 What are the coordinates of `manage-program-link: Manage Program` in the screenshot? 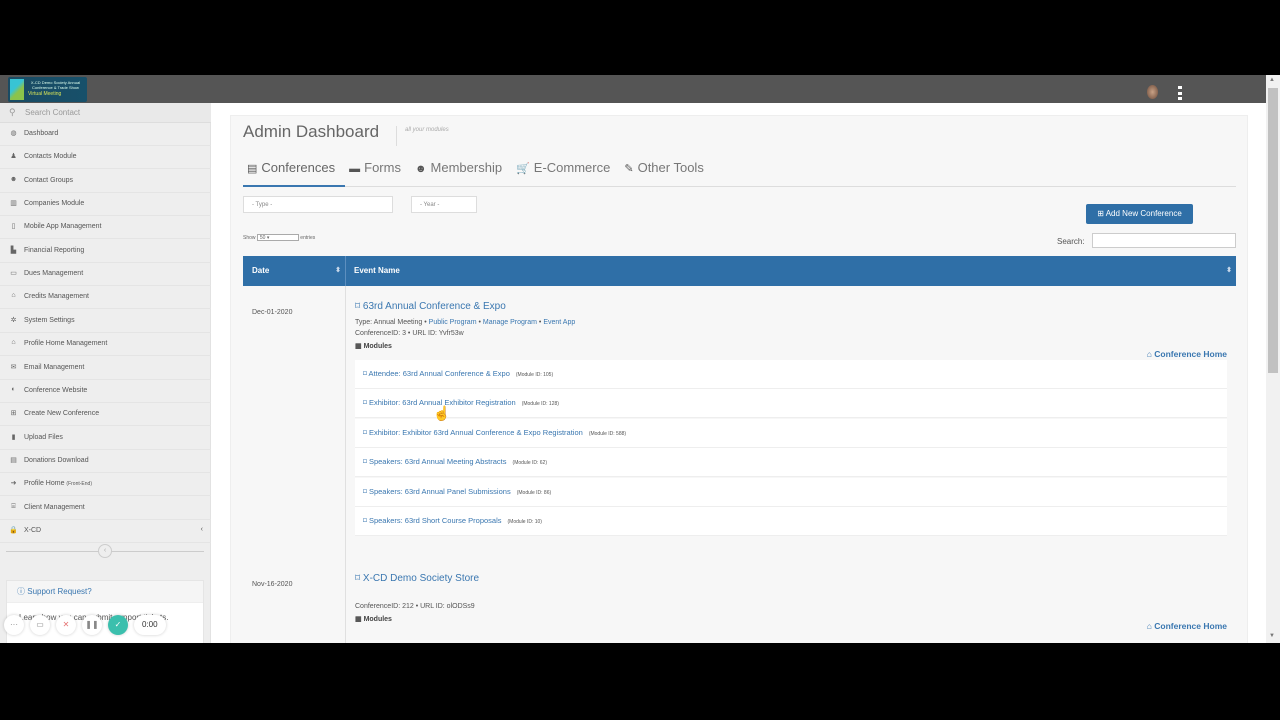 It's located at (509, 322).